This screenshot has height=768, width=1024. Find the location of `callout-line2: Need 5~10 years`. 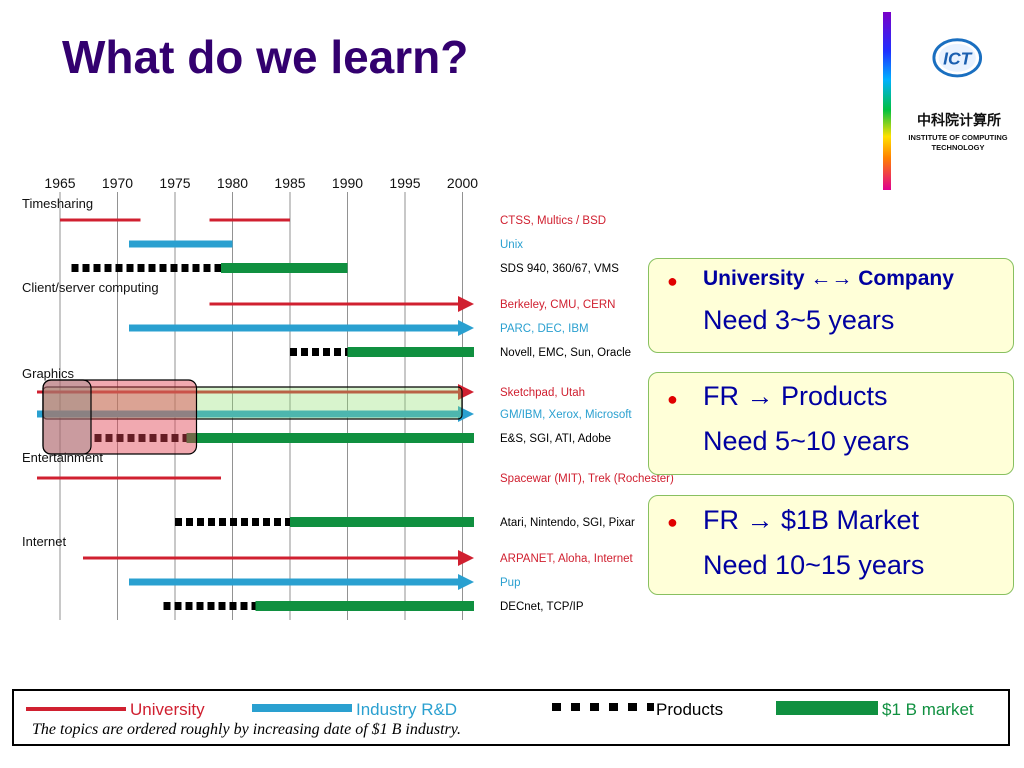

callout-line2: Need 5~10 years is located at coordinates (806, 441).